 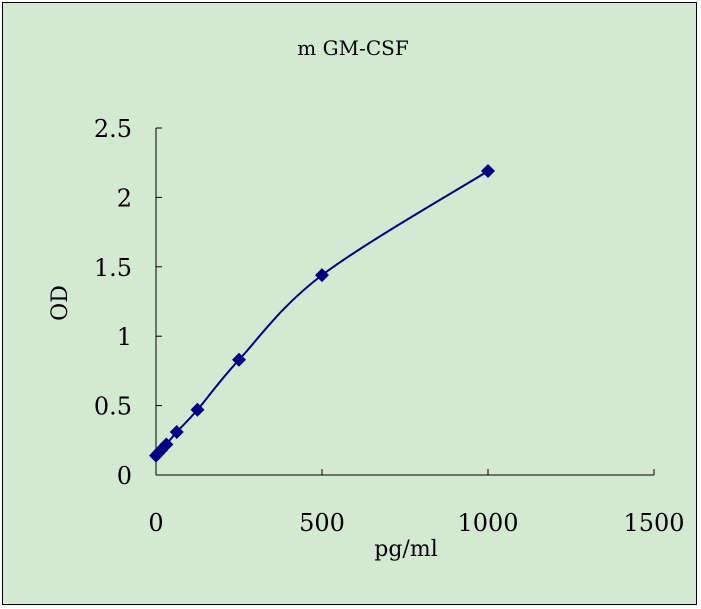 What do you see at coordinates (124, 337) in the screenshot?
I see `y-tick-label: 1` at bounding box center [124, 337].